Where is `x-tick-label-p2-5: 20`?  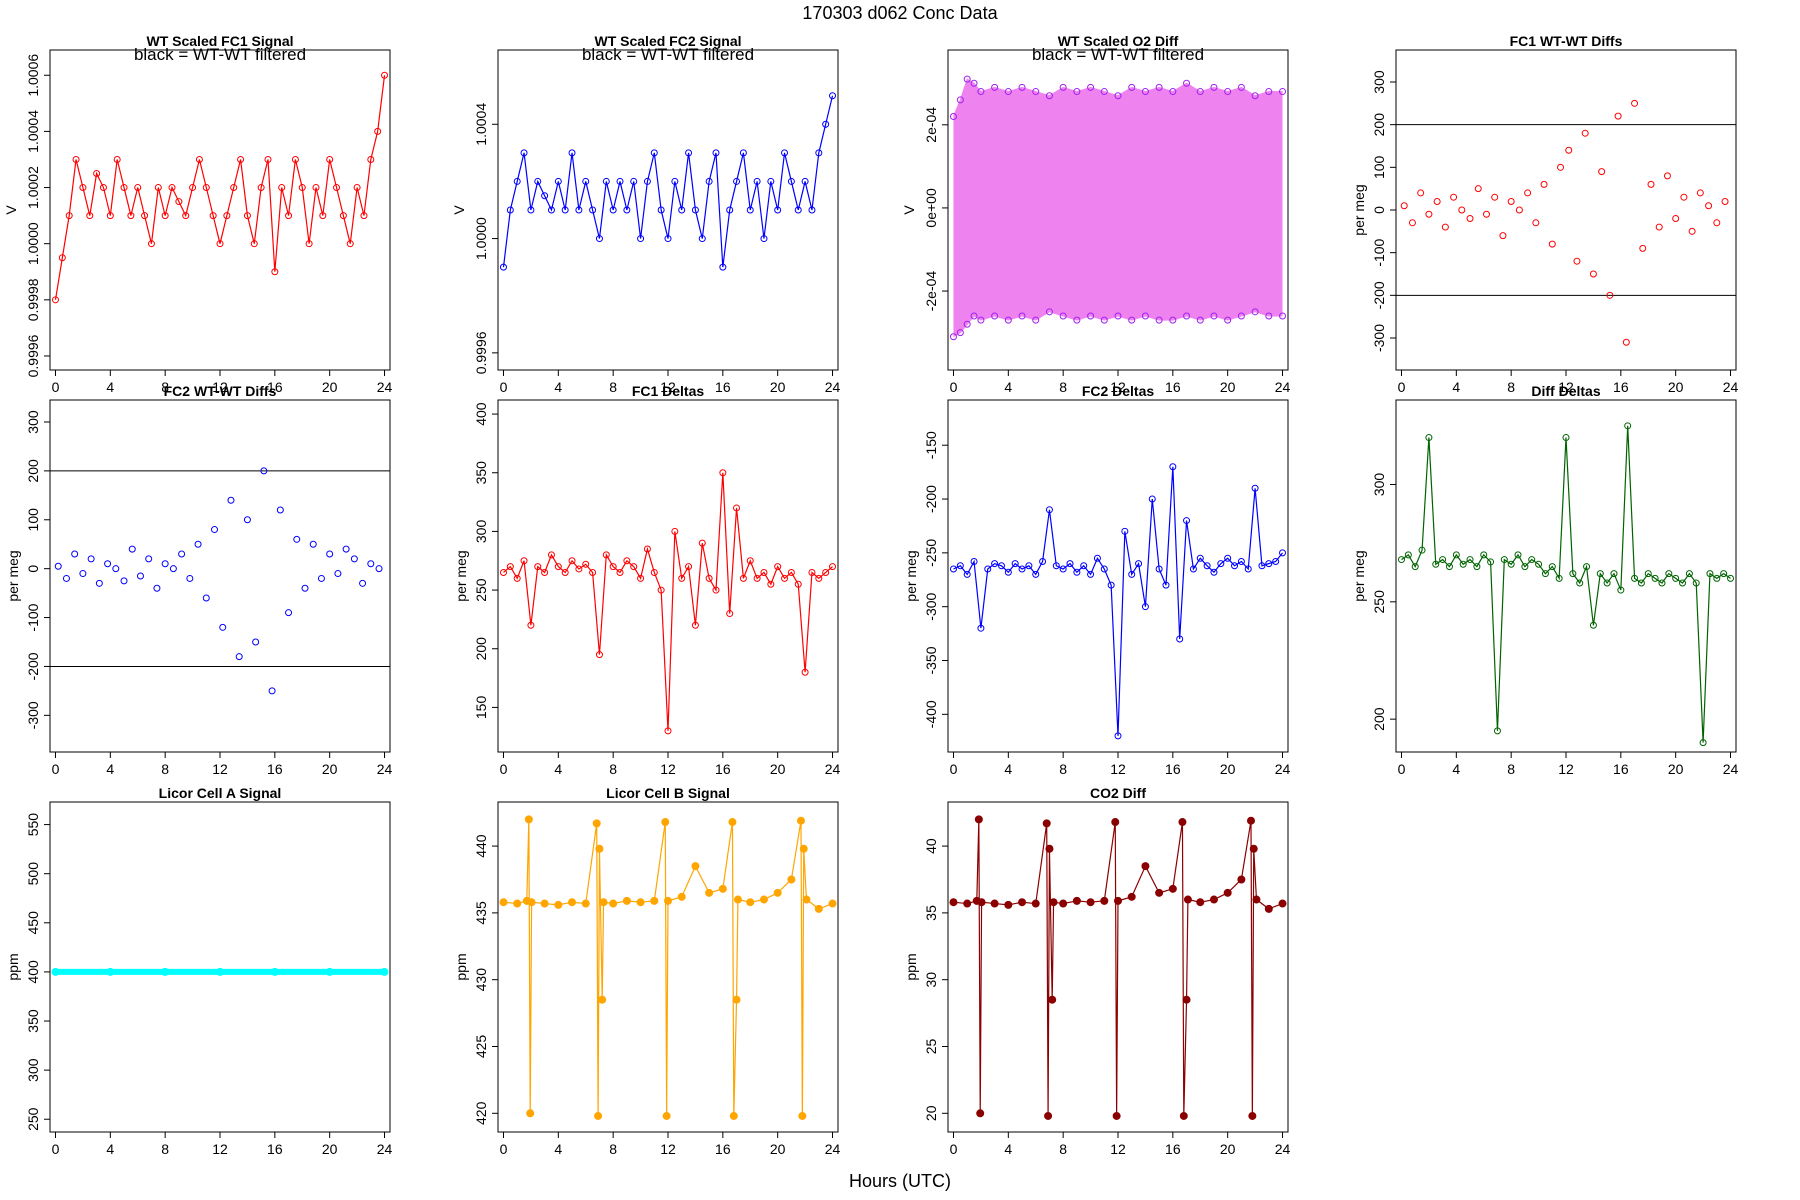 x-tick-label-p2-5: 20 is located at coordinates (778, 387).